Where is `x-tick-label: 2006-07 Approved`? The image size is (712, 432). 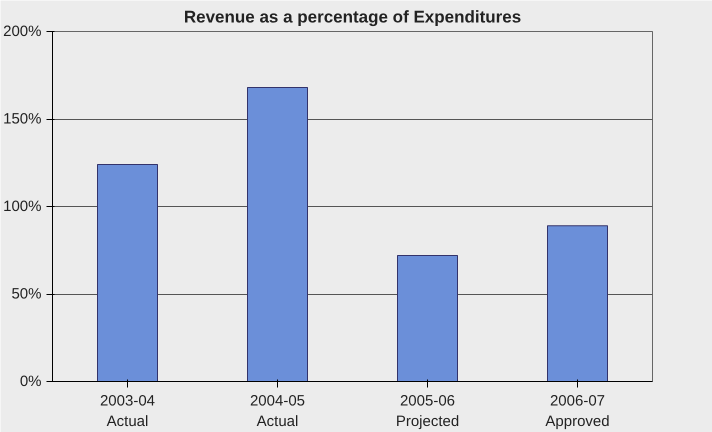 x-tick-label: 2006-07 Approved is located at coordinates (577, 411).